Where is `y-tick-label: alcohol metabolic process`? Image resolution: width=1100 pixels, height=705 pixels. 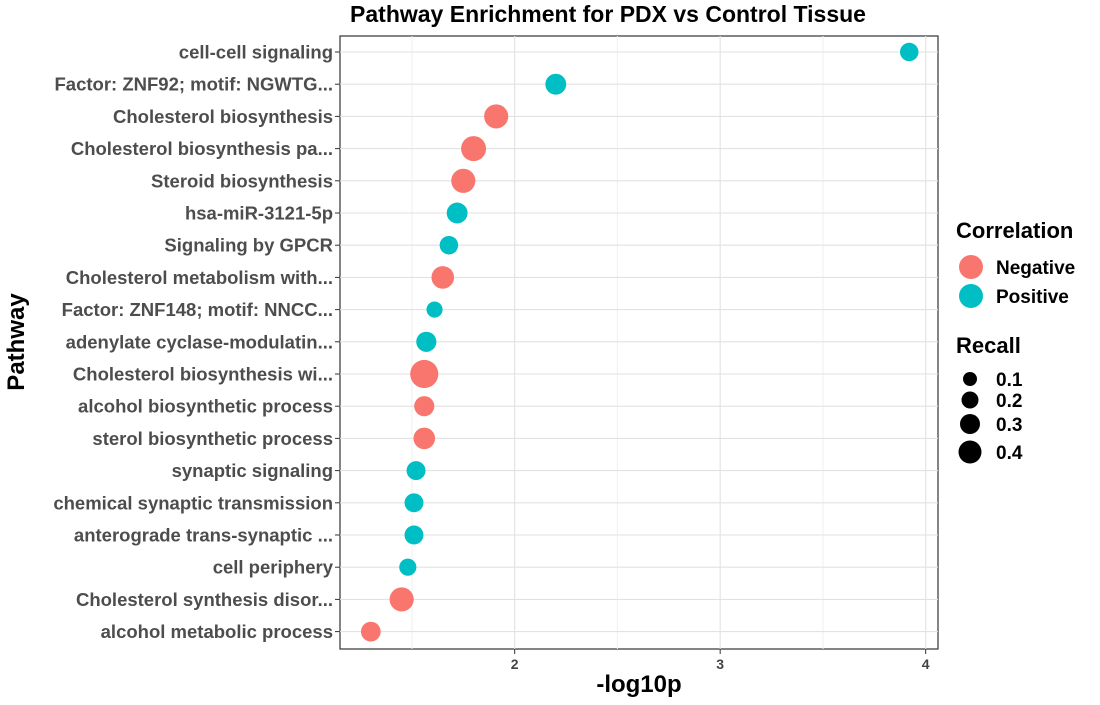 y-tick-label: alcohol metabolic process is located at coordinates (217, 631).